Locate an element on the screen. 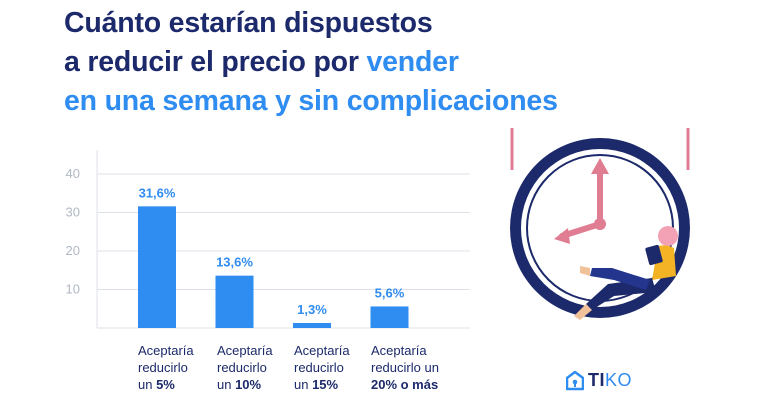 The width and height of the screenshot is (768, 400). hour-hand-tip is located at coordinates (562, 236).